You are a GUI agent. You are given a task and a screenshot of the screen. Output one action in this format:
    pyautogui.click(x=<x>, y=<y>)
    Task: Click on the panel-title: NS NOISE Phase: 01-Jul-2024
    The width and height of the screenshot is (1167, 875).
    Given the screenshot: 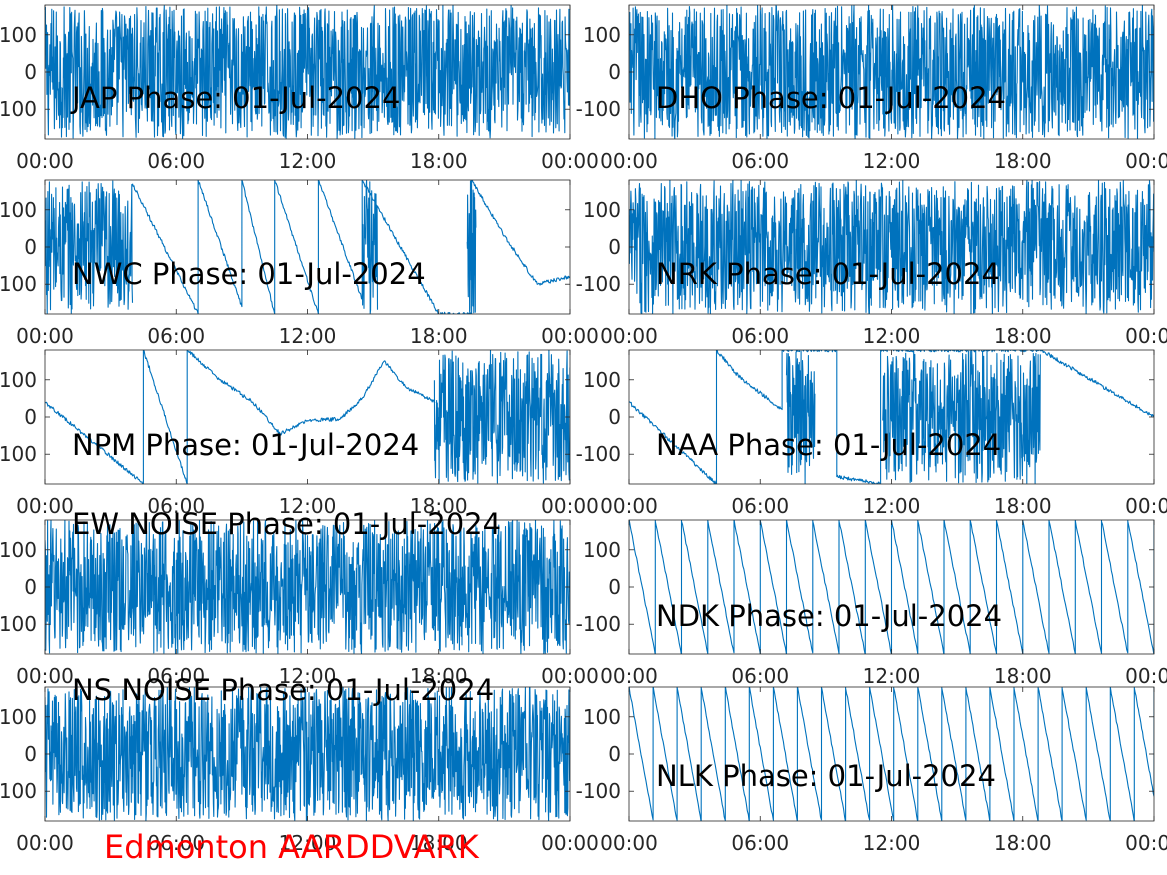 What is the action you would take?
    pyautogui.click(x=283, y=690)
    